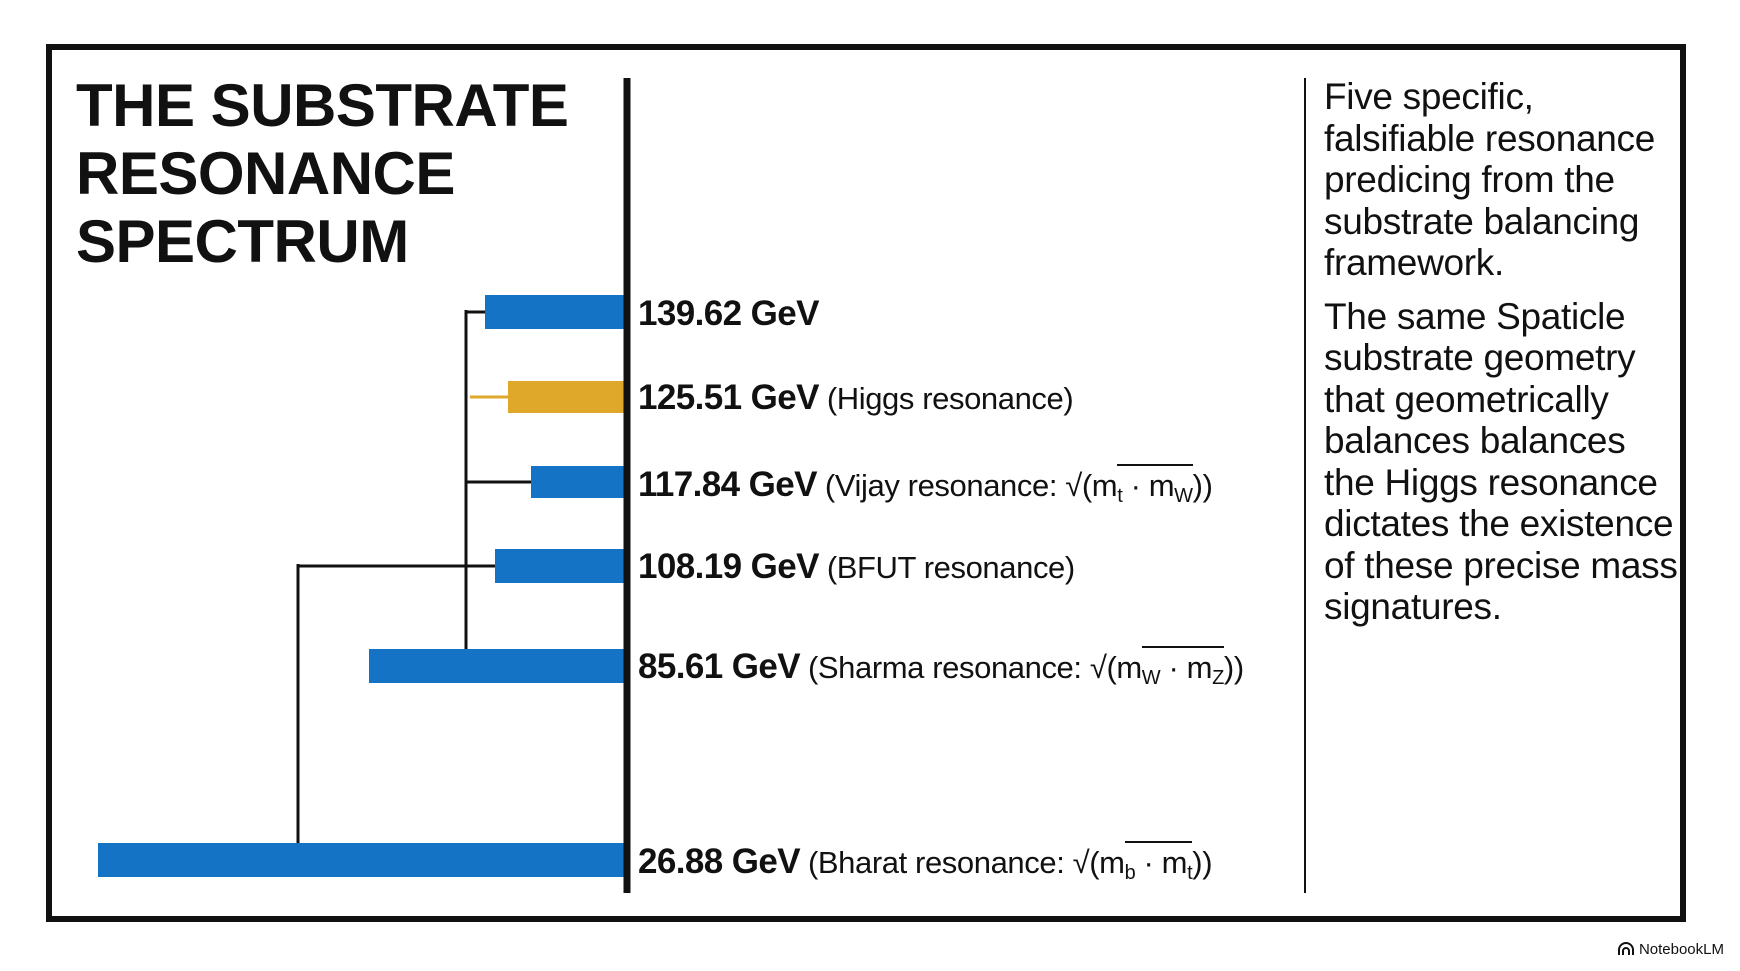  I want to click on page-title: THE SUBSTRATE RESONANCE SPECTRUM, so click(356, 174).